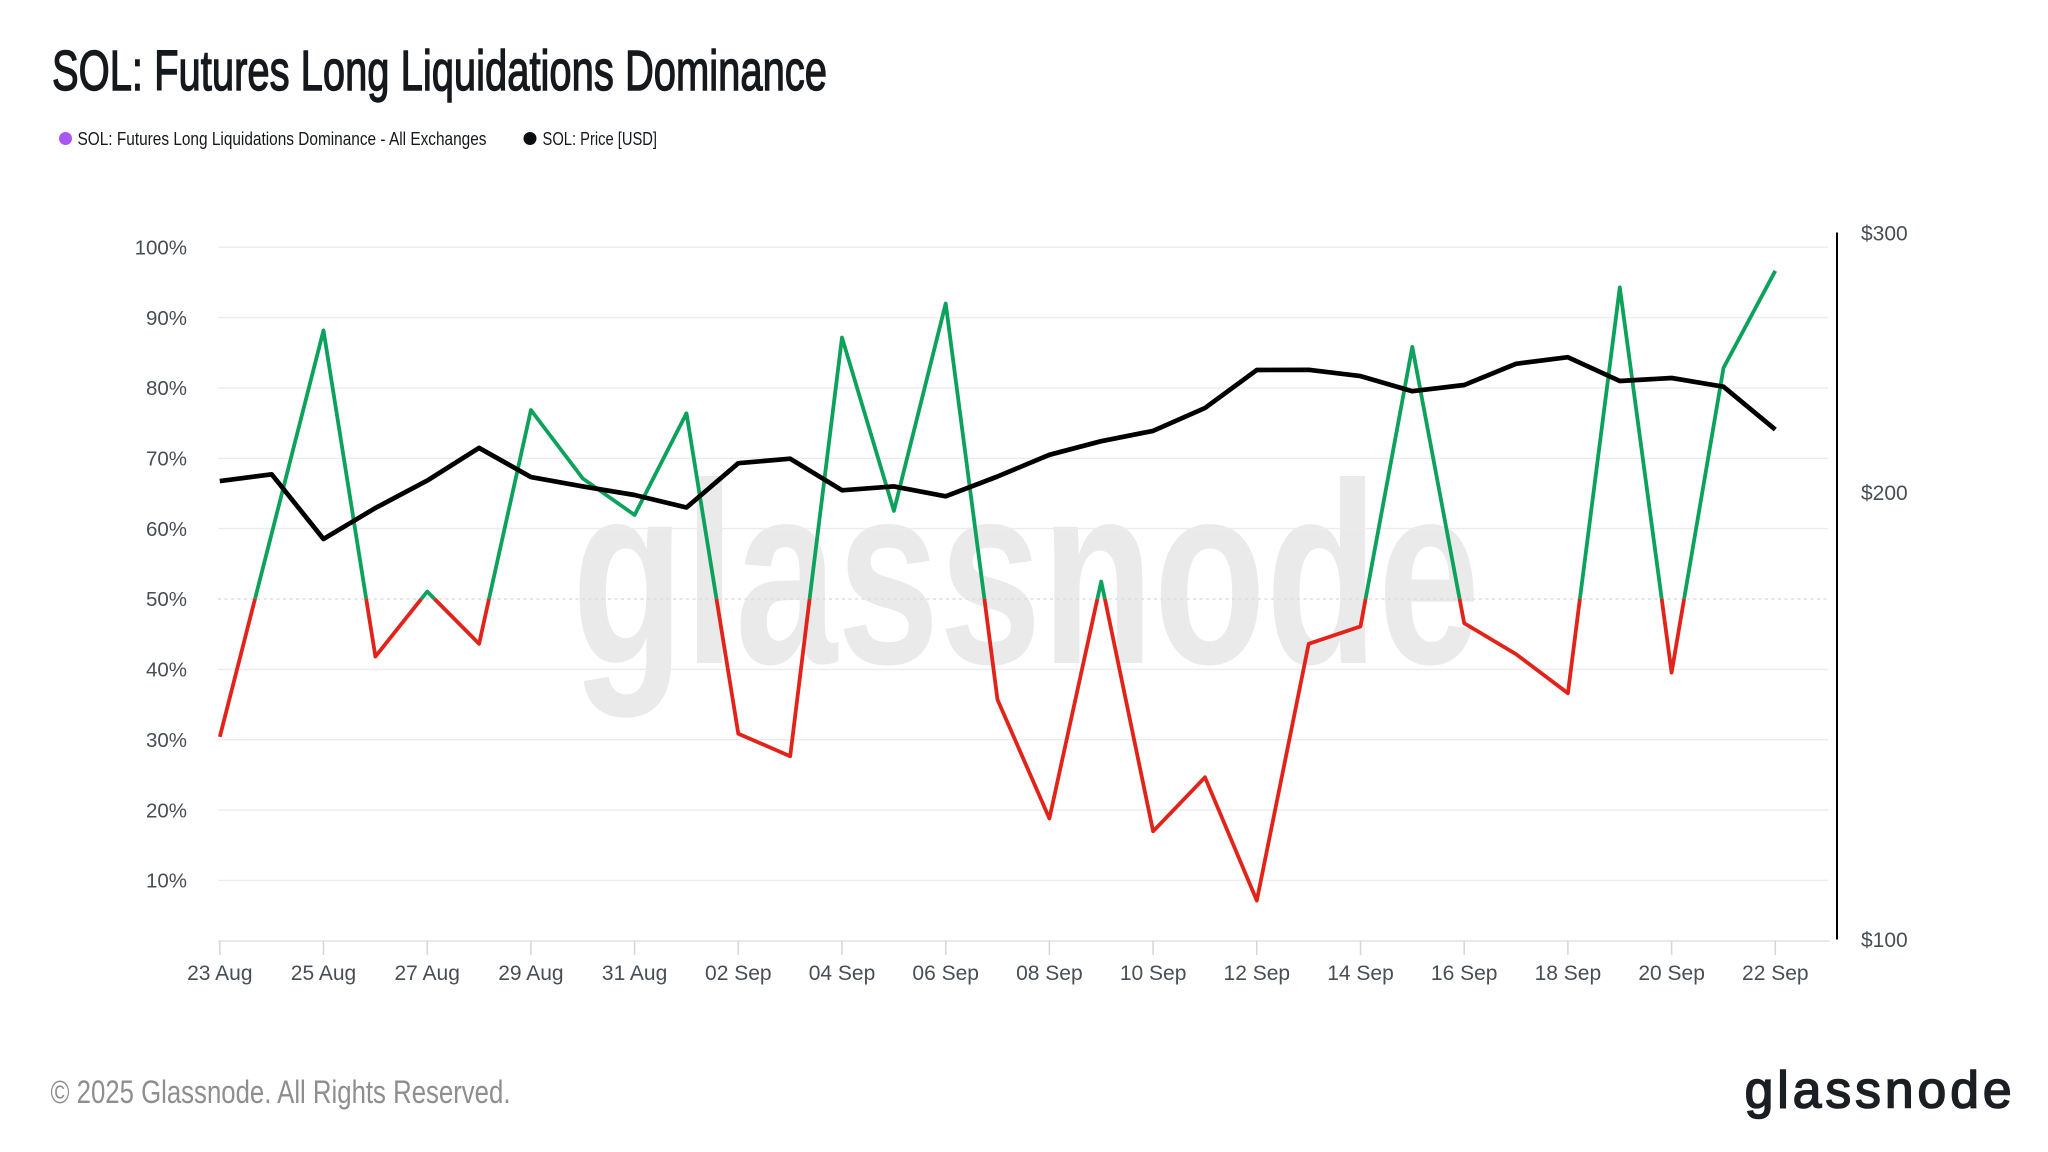 This screenshot has width=2048, height=1152. Describe the element at coordinates (1360, 973) in the screenshot. I see `svg-text: 14 Sep` at that location.